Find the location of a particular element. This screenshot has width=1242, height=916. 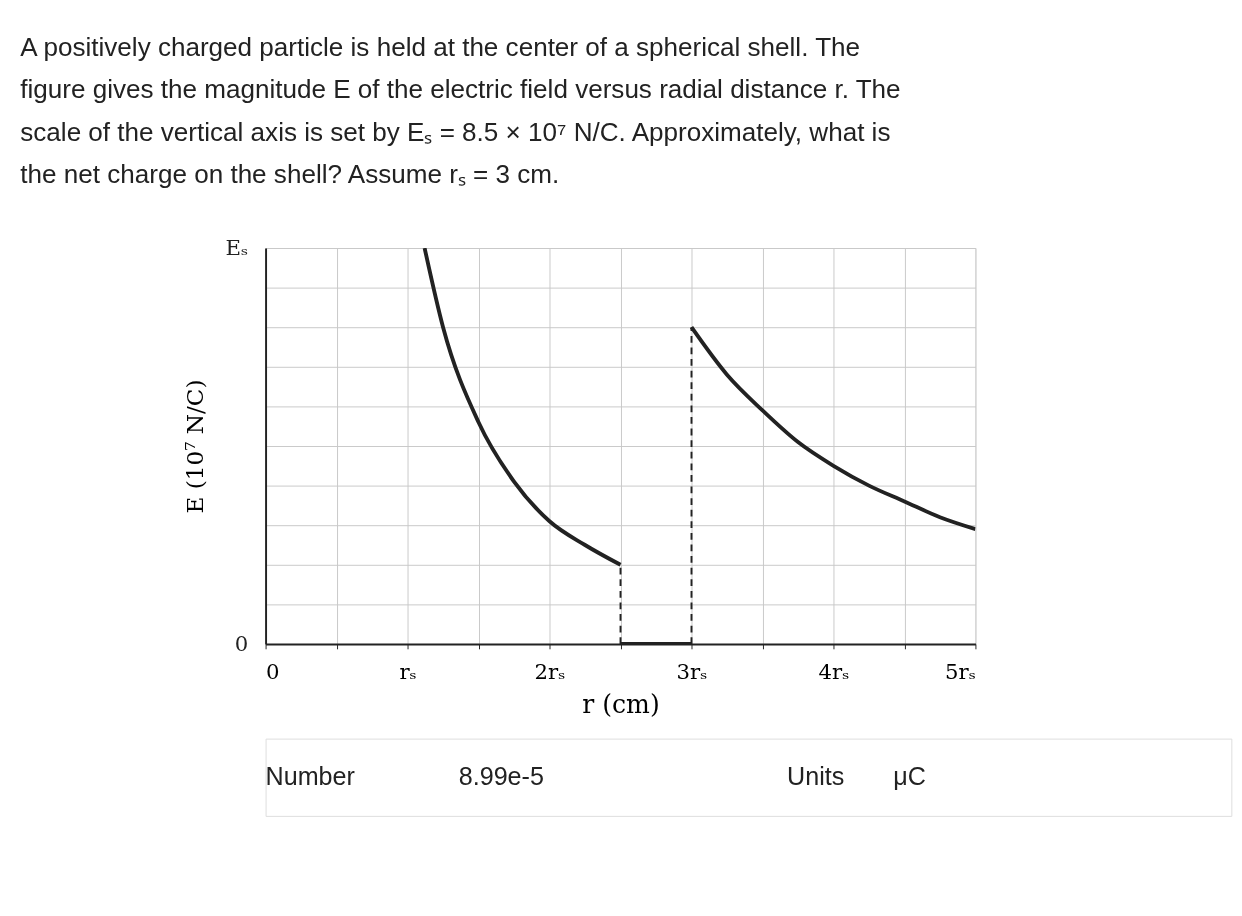

x-tick-label: rₛ is located at coordinates (408, 672).